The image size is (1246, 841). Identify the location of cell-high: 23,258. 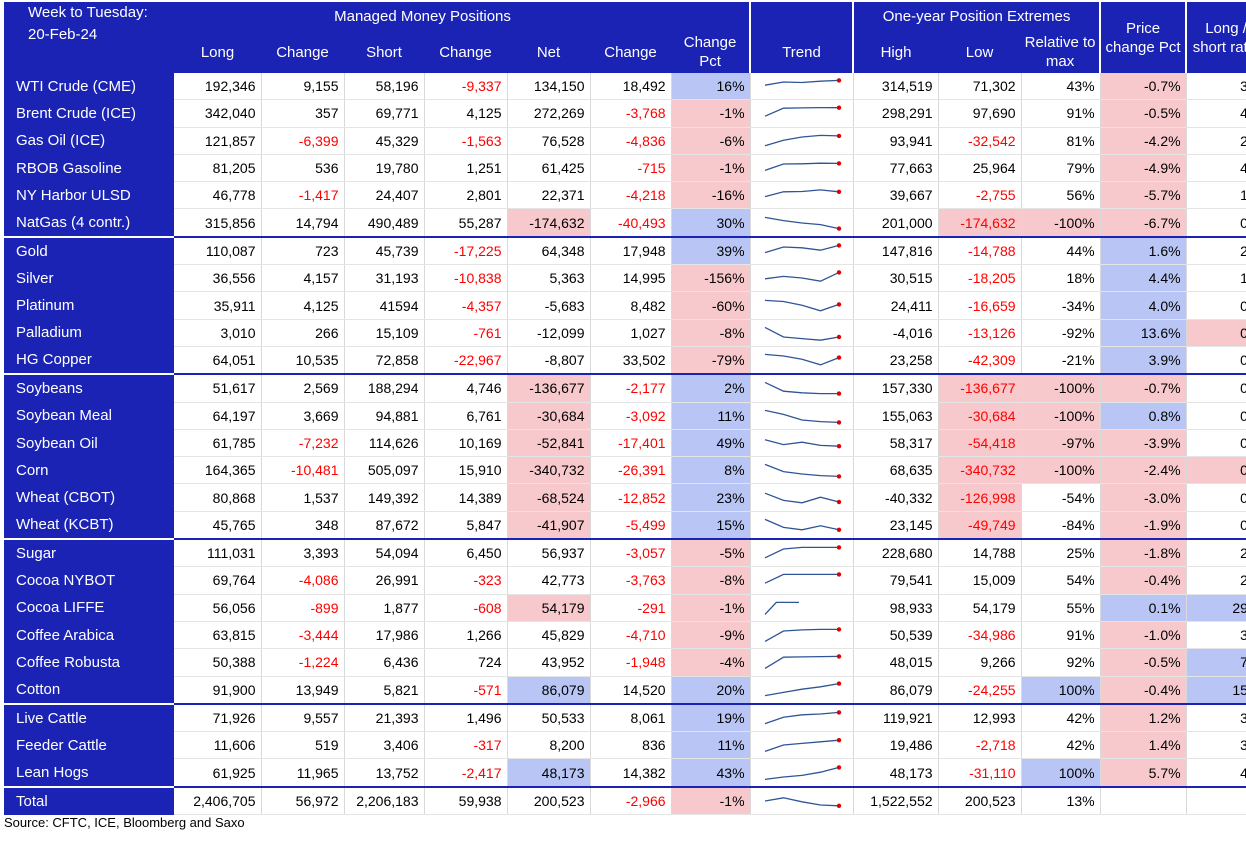
(896, 360).